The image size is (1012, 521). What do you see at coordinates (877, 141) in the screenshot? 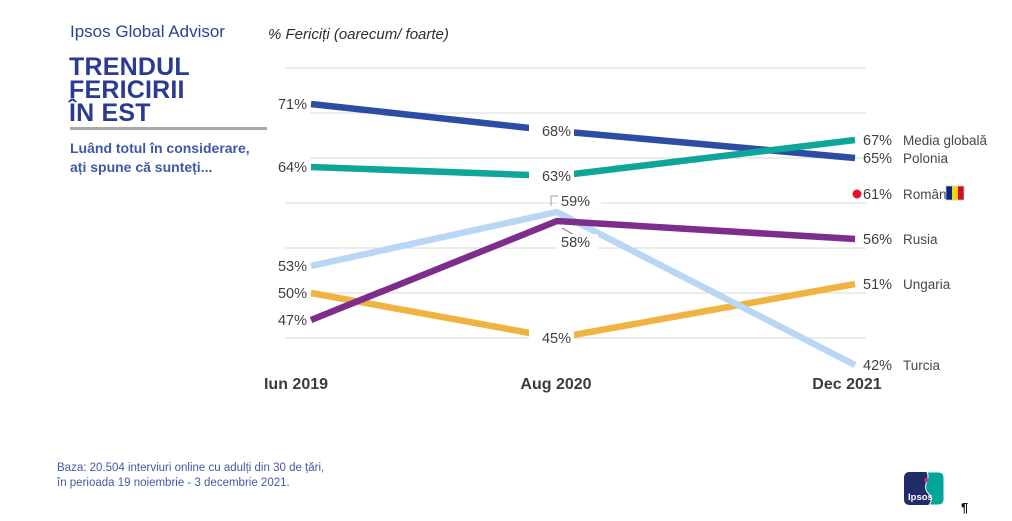
I see `value-label-end-media-globala: 67%` at bounding box center [877, 141].